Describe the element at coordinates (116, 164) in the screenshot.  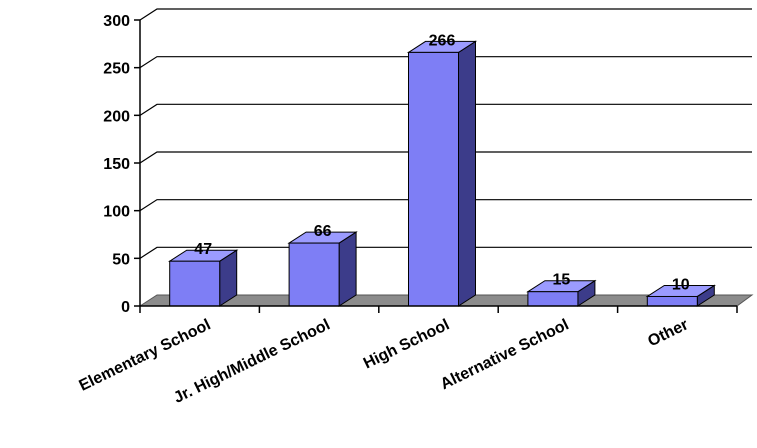
I see `y-tick-label: 150` at that location.